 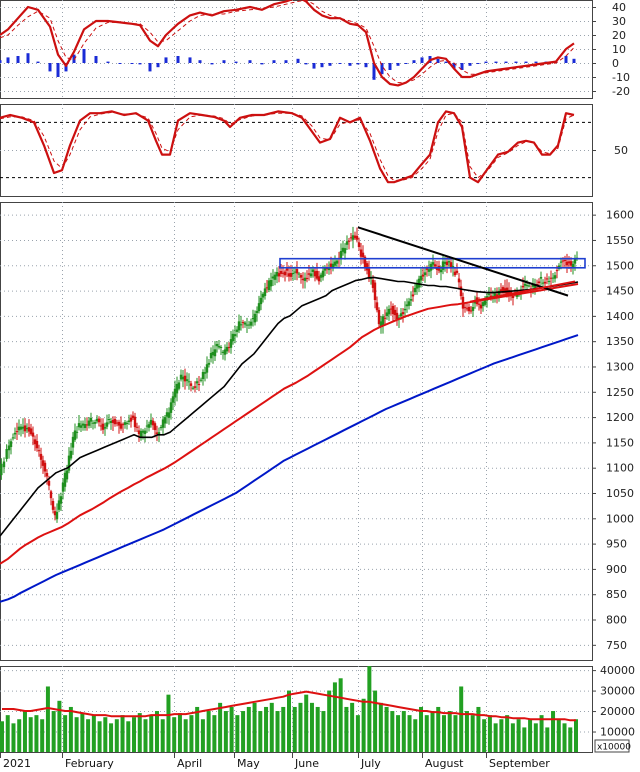 I want to click on x-tick-label: August, so click(x=444, y=763).